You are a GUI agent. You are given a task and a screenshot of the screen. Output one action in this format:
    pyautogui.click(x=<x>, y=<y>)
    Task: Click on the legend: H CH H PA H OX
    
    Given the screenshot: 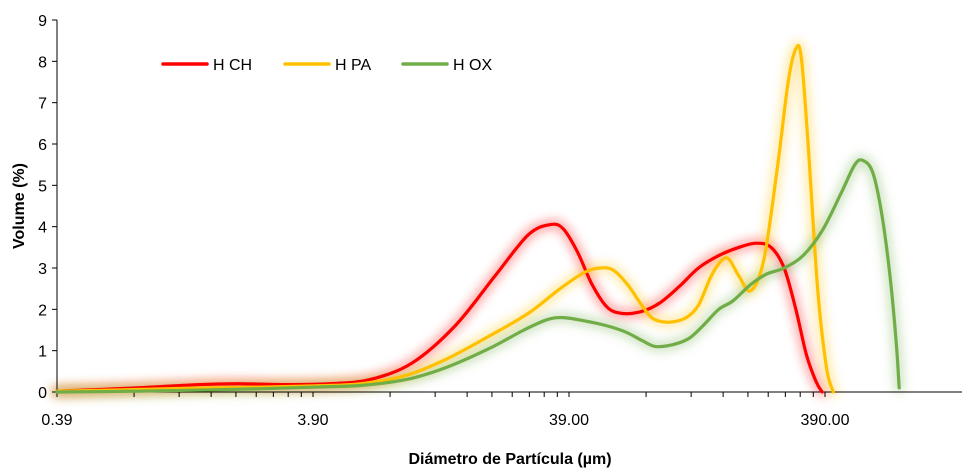 What is the action you would take?
    pyautogui.click(x=326, y=65)
    